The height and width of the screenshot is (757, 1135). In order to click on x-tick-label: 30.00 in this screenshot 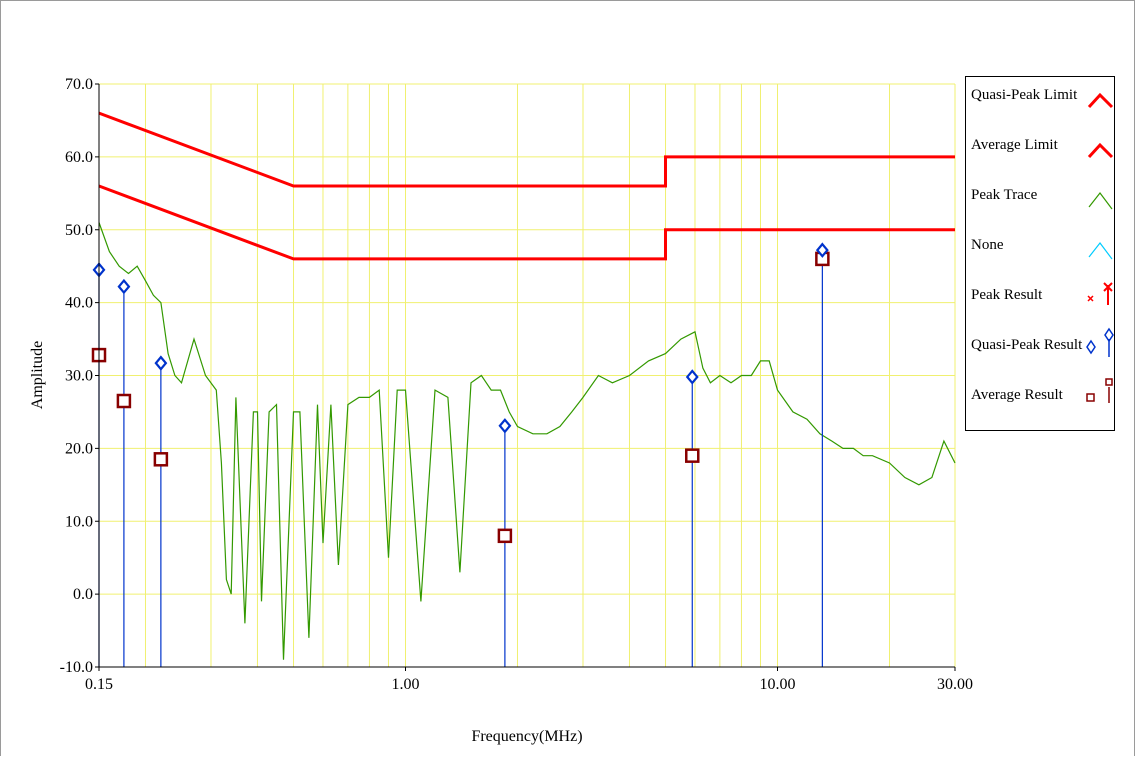, I will do `click(955, 684)`.